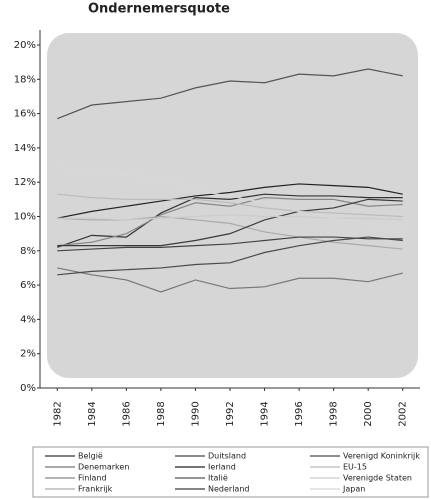  What do you see at coordinates (25, 217) in the screenshot?
I see `y-tick-label: 10%` at bounding box center [25, 217].